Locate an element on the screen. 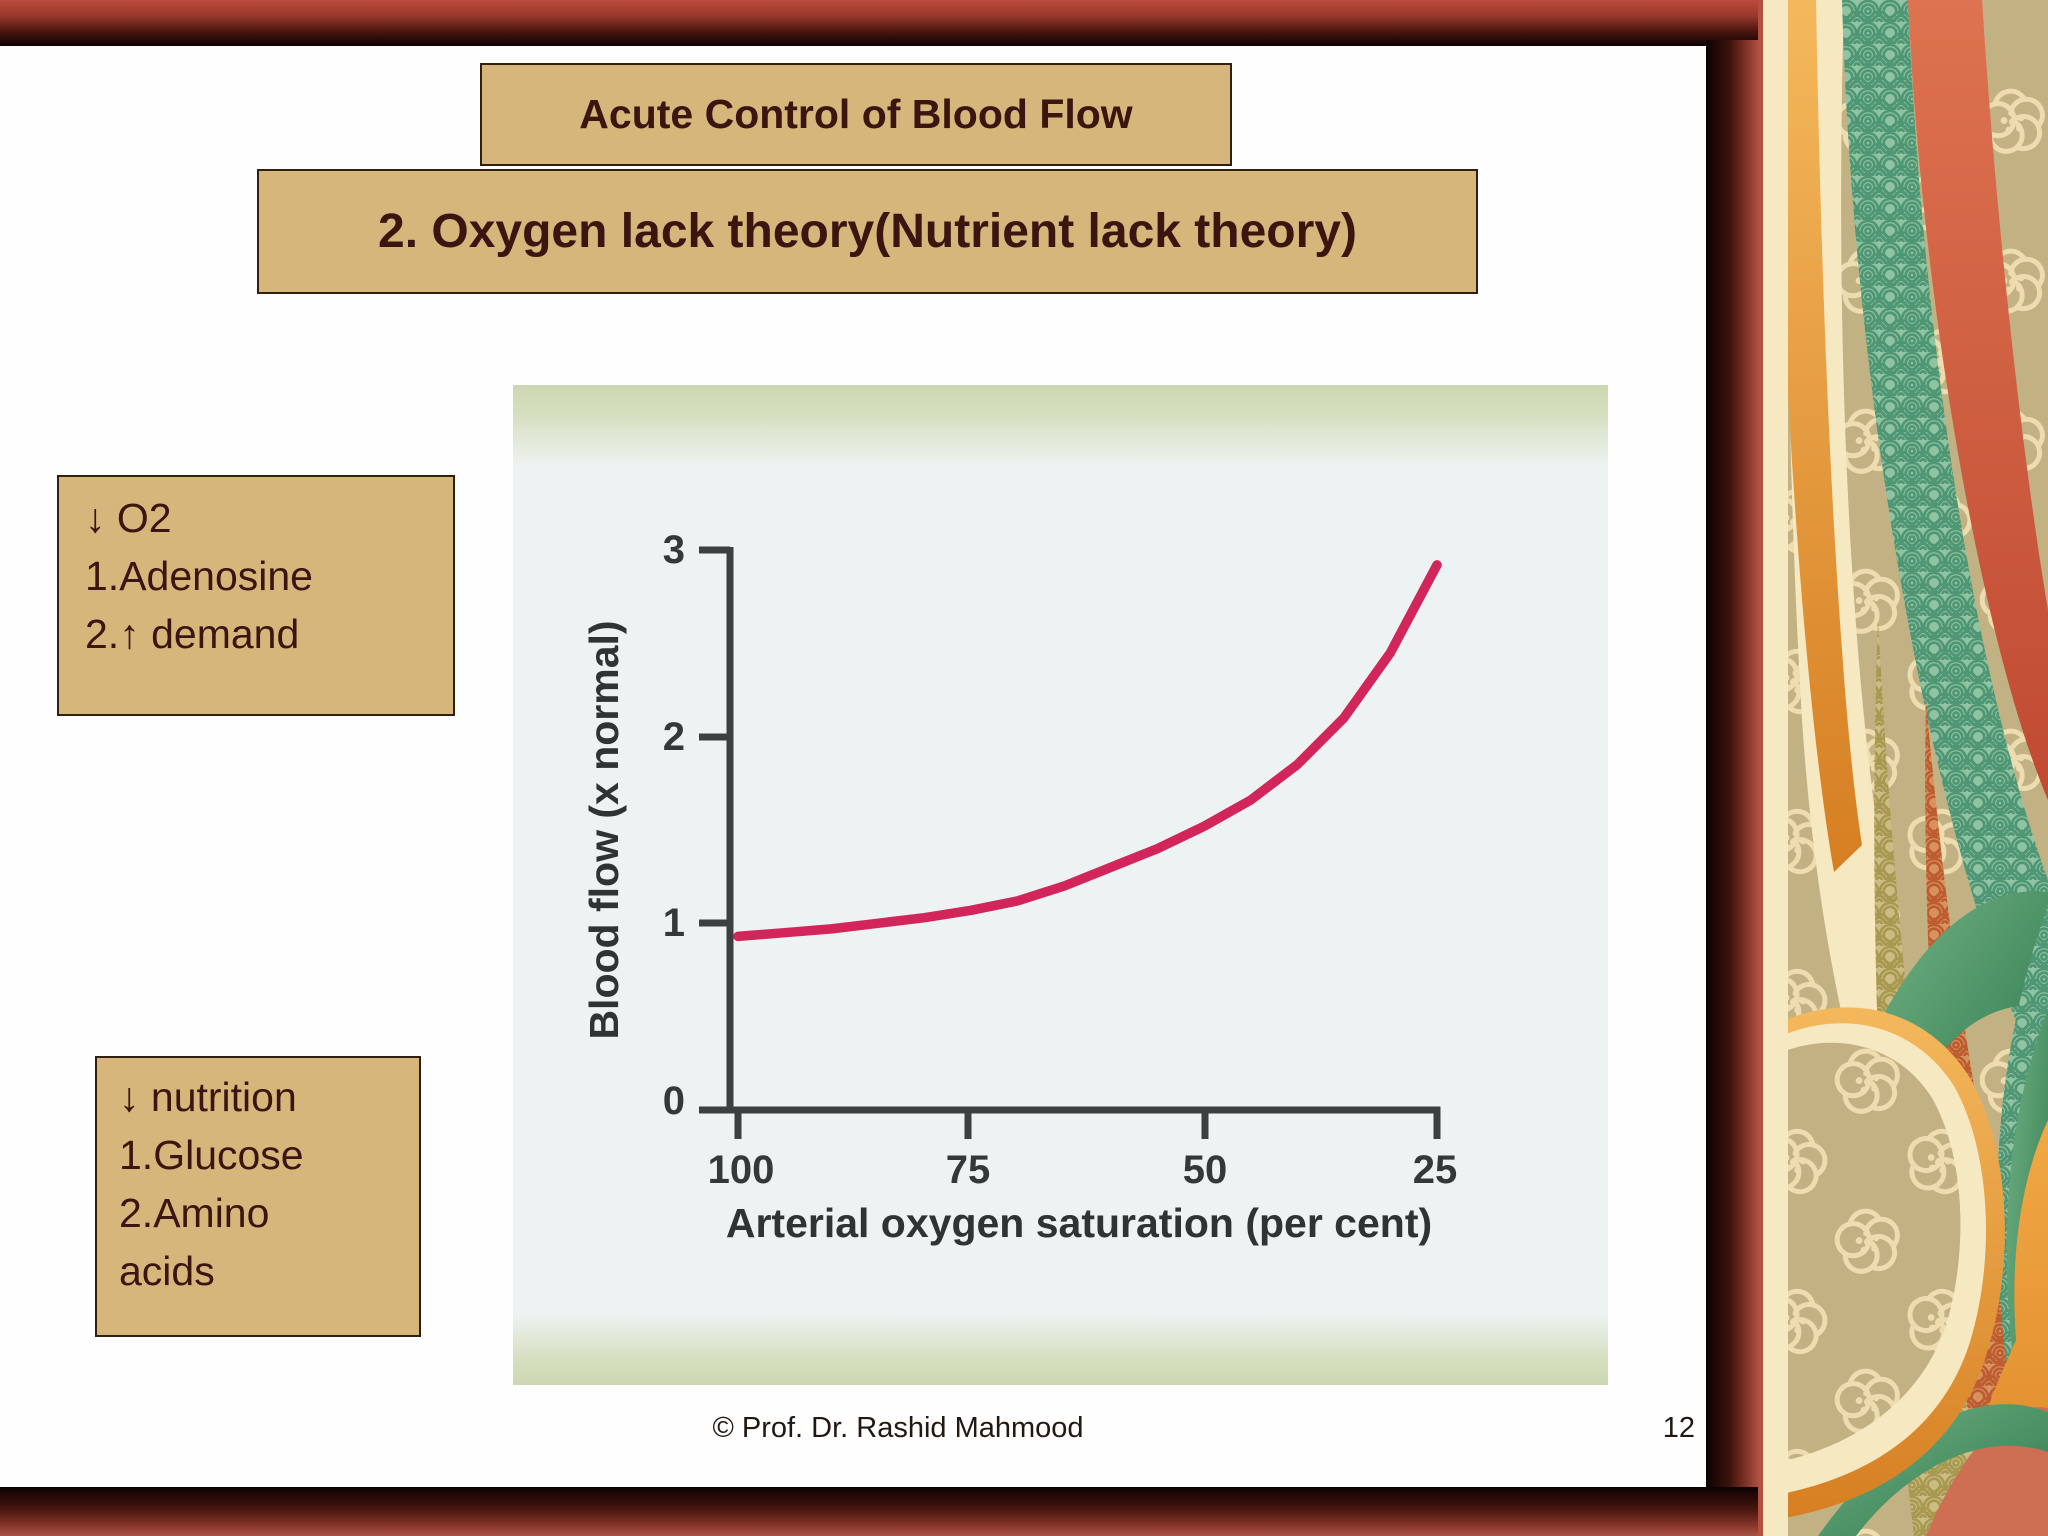 This screenshot has width=2048, height=1536. note-line: 2.Amino is located at coordinates (194, 1213).